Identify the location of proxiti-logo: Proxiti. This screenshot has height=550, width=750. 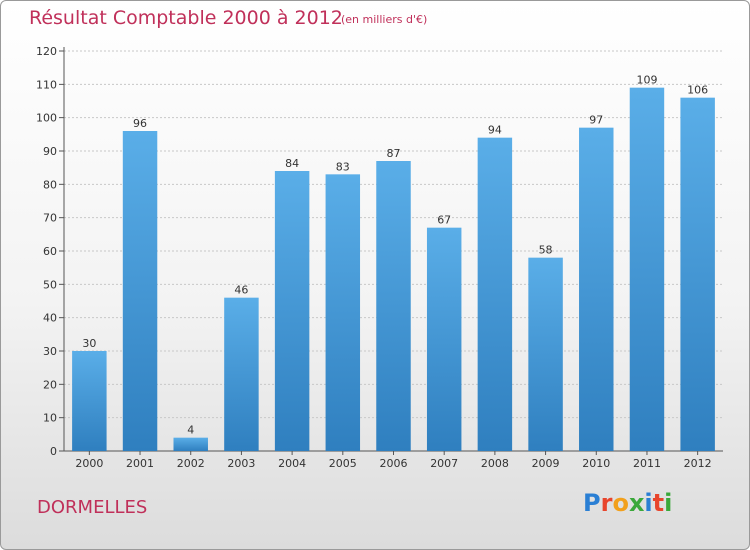
(627, 503).